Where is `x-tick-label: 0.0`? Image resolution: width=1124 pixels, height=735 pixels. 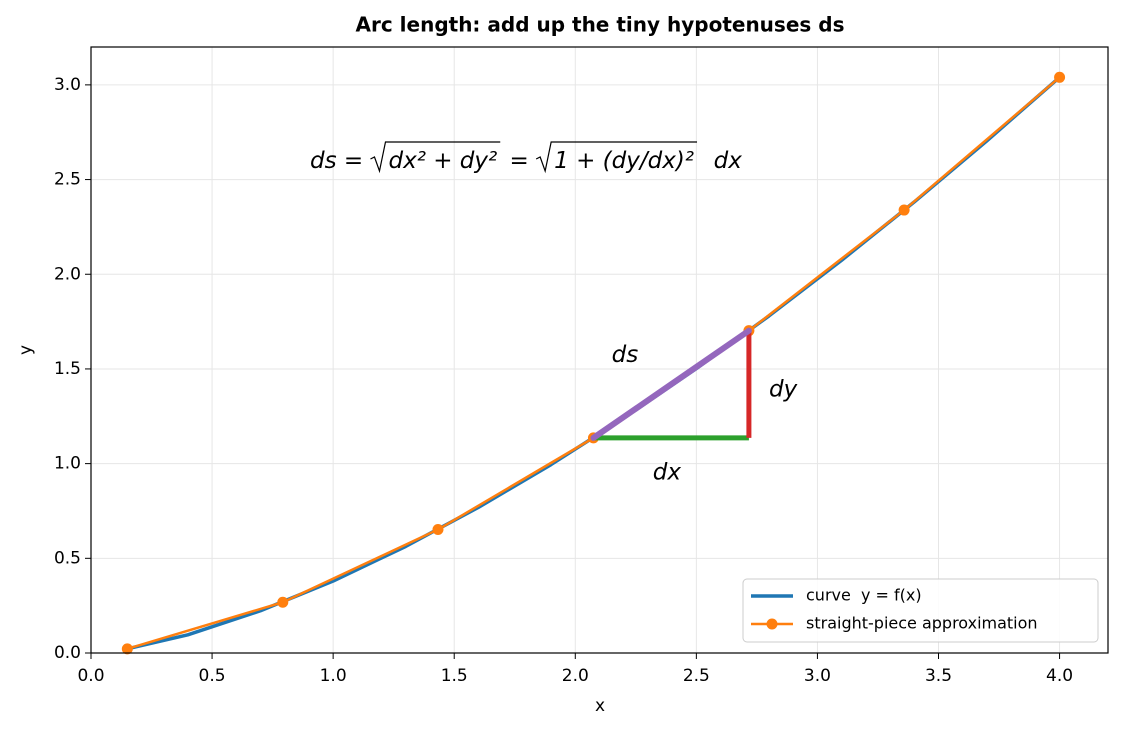 x-tick-label: 0.0 is located at coordinates (90, 676).